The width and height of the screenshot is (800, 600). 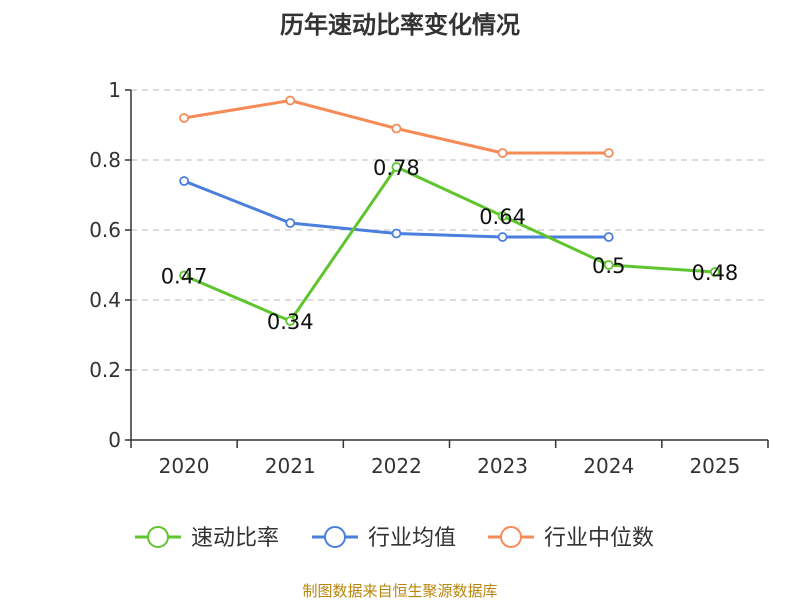 I want to click on y-tick-label: 0.4, so click(x=105, y=300).